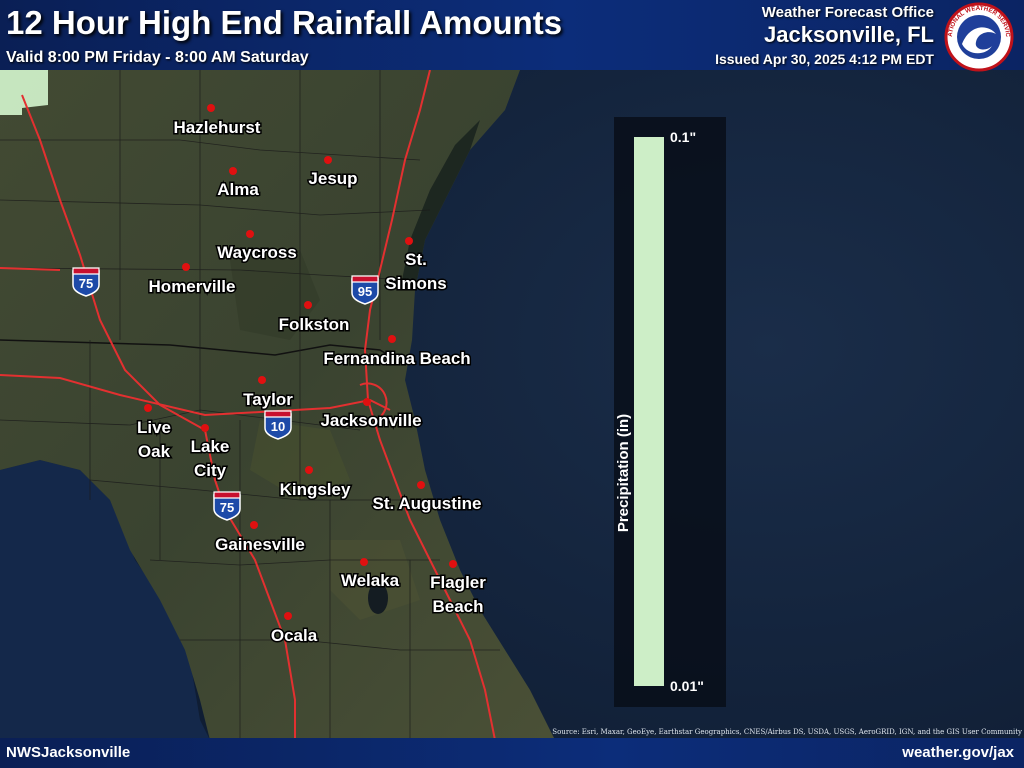 The image size is (1024, 768). I want to click on city-marker: Live Oak, so click(154, 433).